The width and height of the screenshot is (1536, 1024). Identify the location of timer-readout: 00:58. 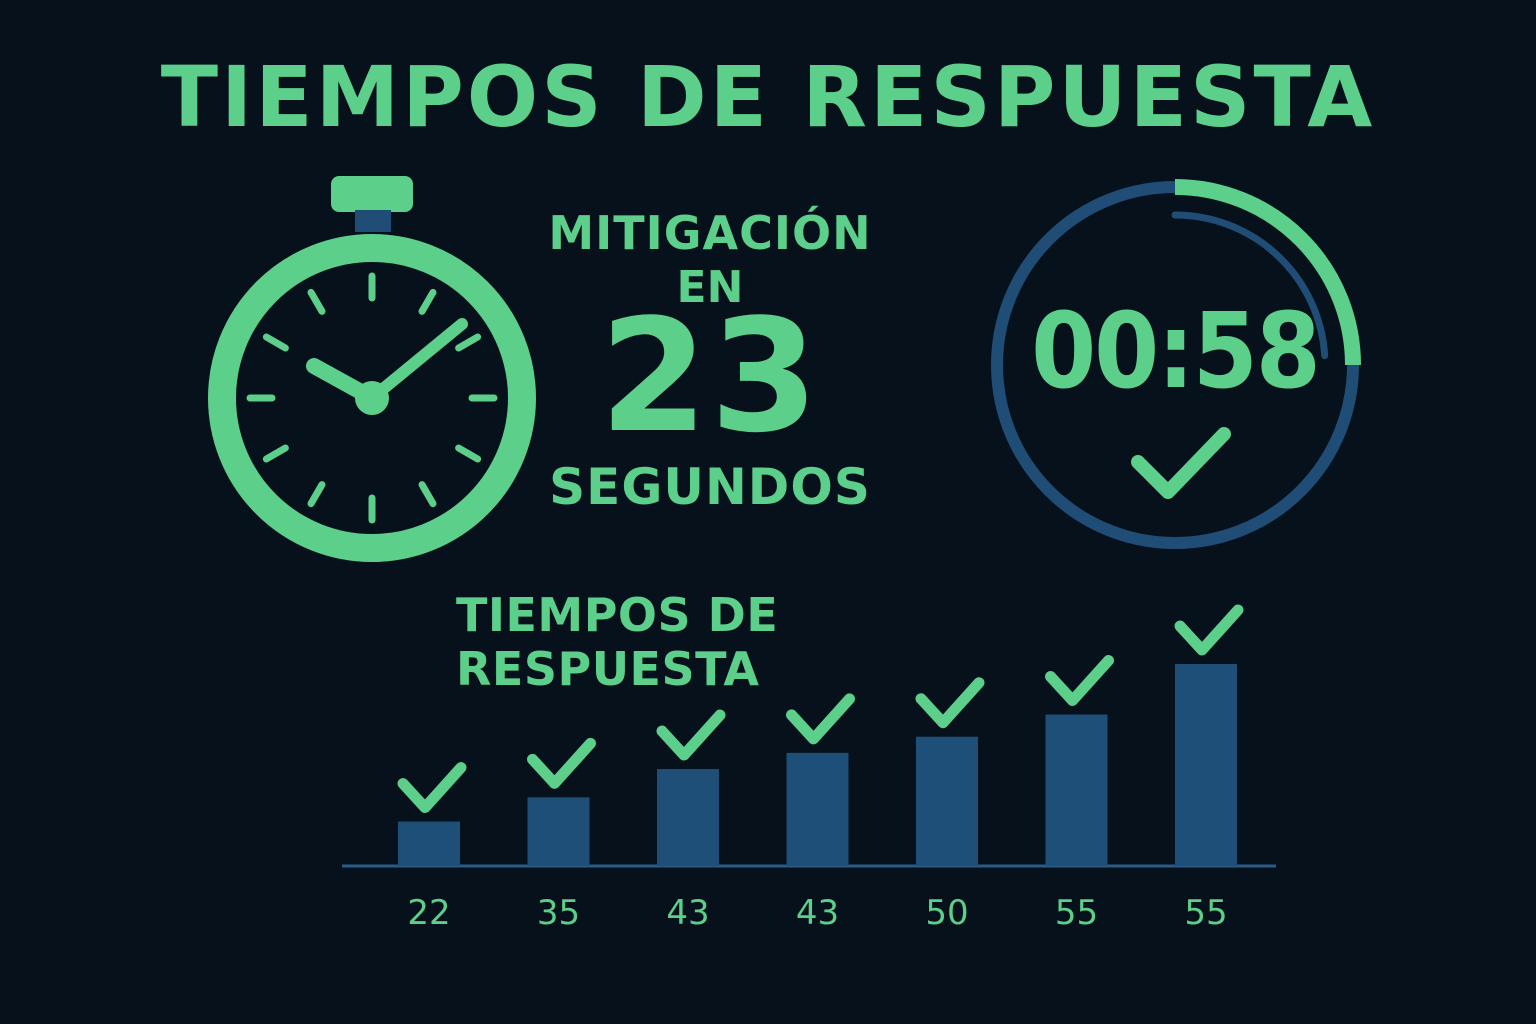
(1176, 351).